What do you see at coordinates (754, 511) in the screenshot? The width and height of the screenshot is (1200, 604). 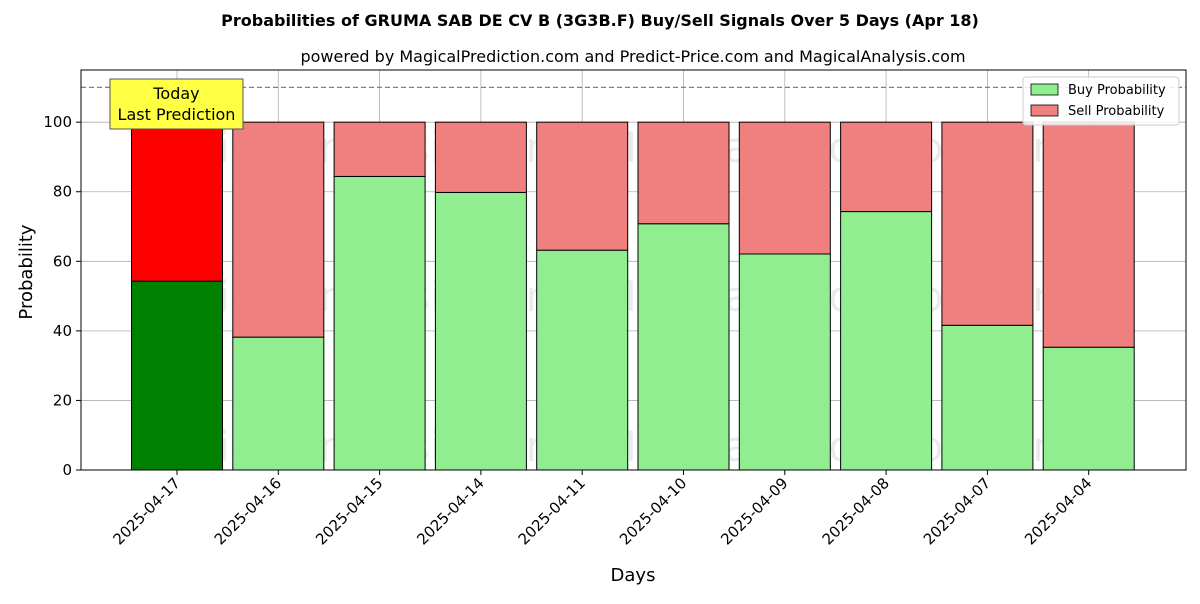 I see `x-tick-label-6: 2025-04-09` at bounding box center [754, 511].